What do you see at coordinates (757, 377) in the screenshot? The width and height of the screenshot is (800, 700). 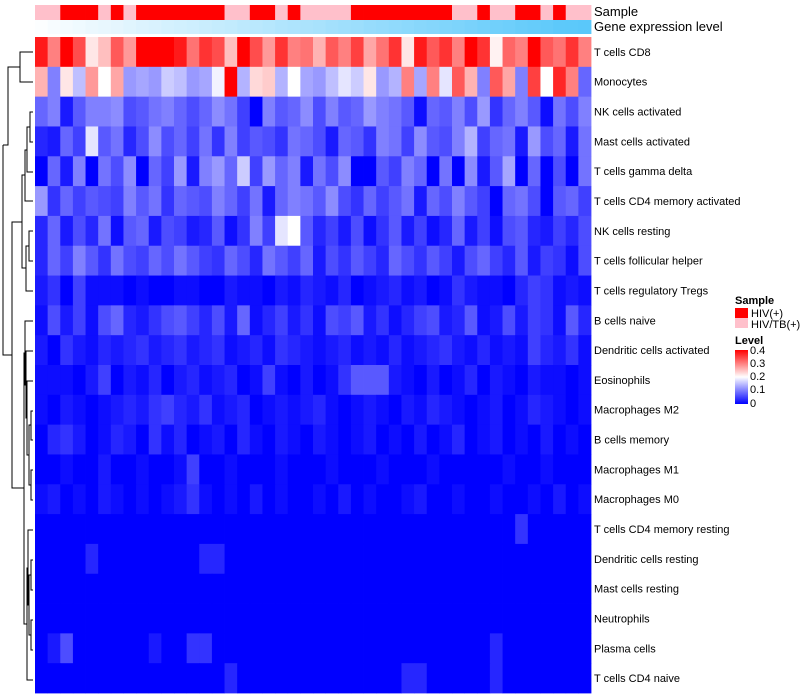 I see `level-tick-0-2: 0.2` at bounding box center [757, 377].